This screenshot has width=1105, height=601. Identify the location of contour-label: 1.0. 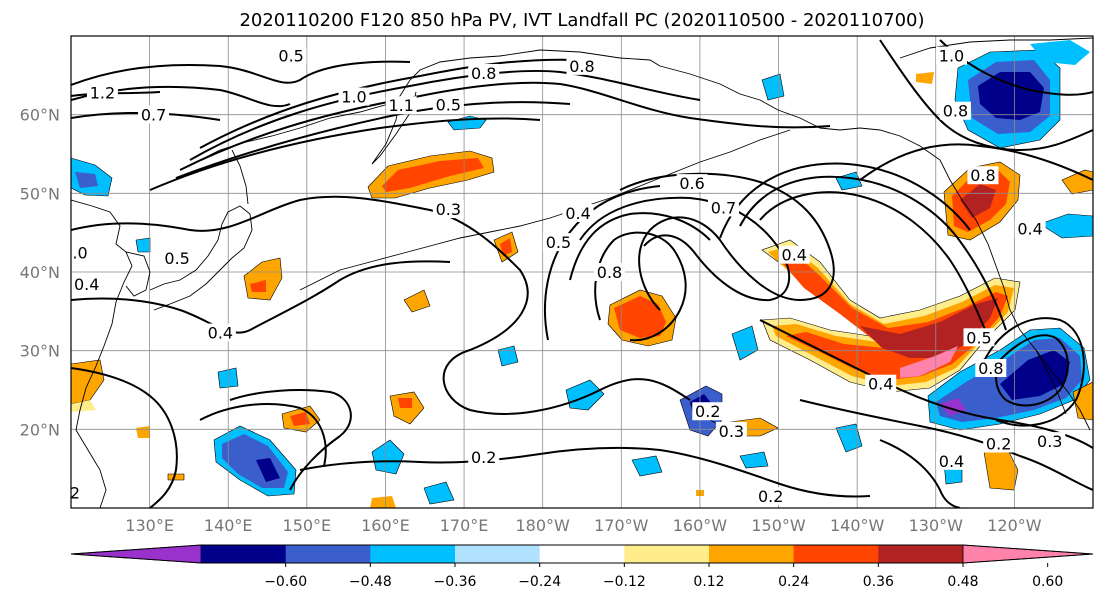
(353, 97).